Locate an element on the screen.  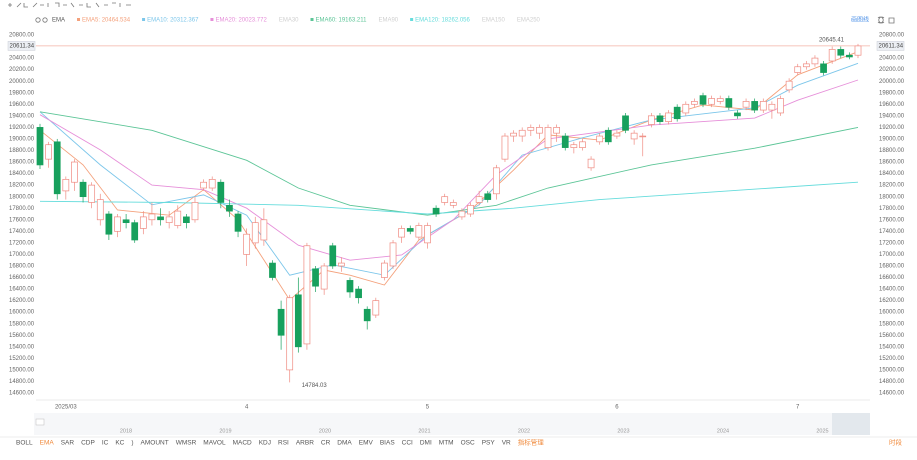
indicator-tab: SAR is located at coordinates (68, 443).